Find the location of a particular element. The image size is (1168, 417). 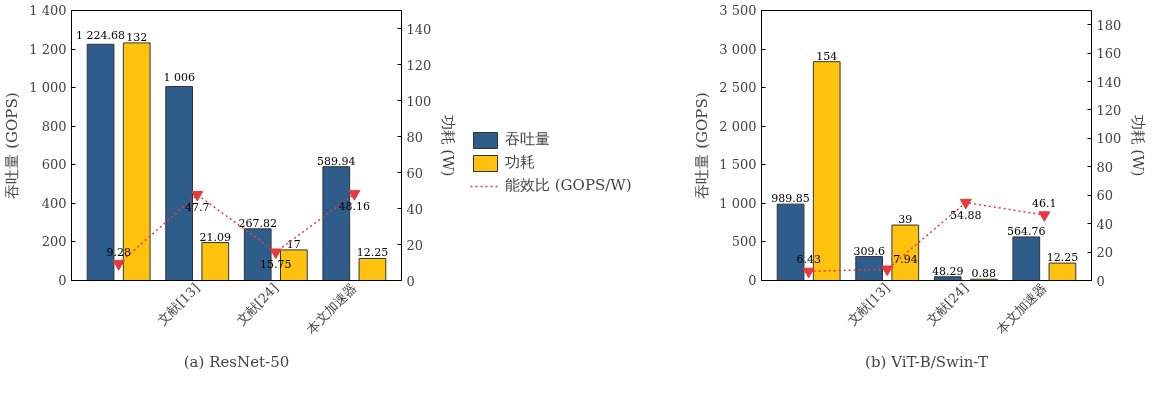

text: (a) ResNet-50 is located at coordinates (236, 361).